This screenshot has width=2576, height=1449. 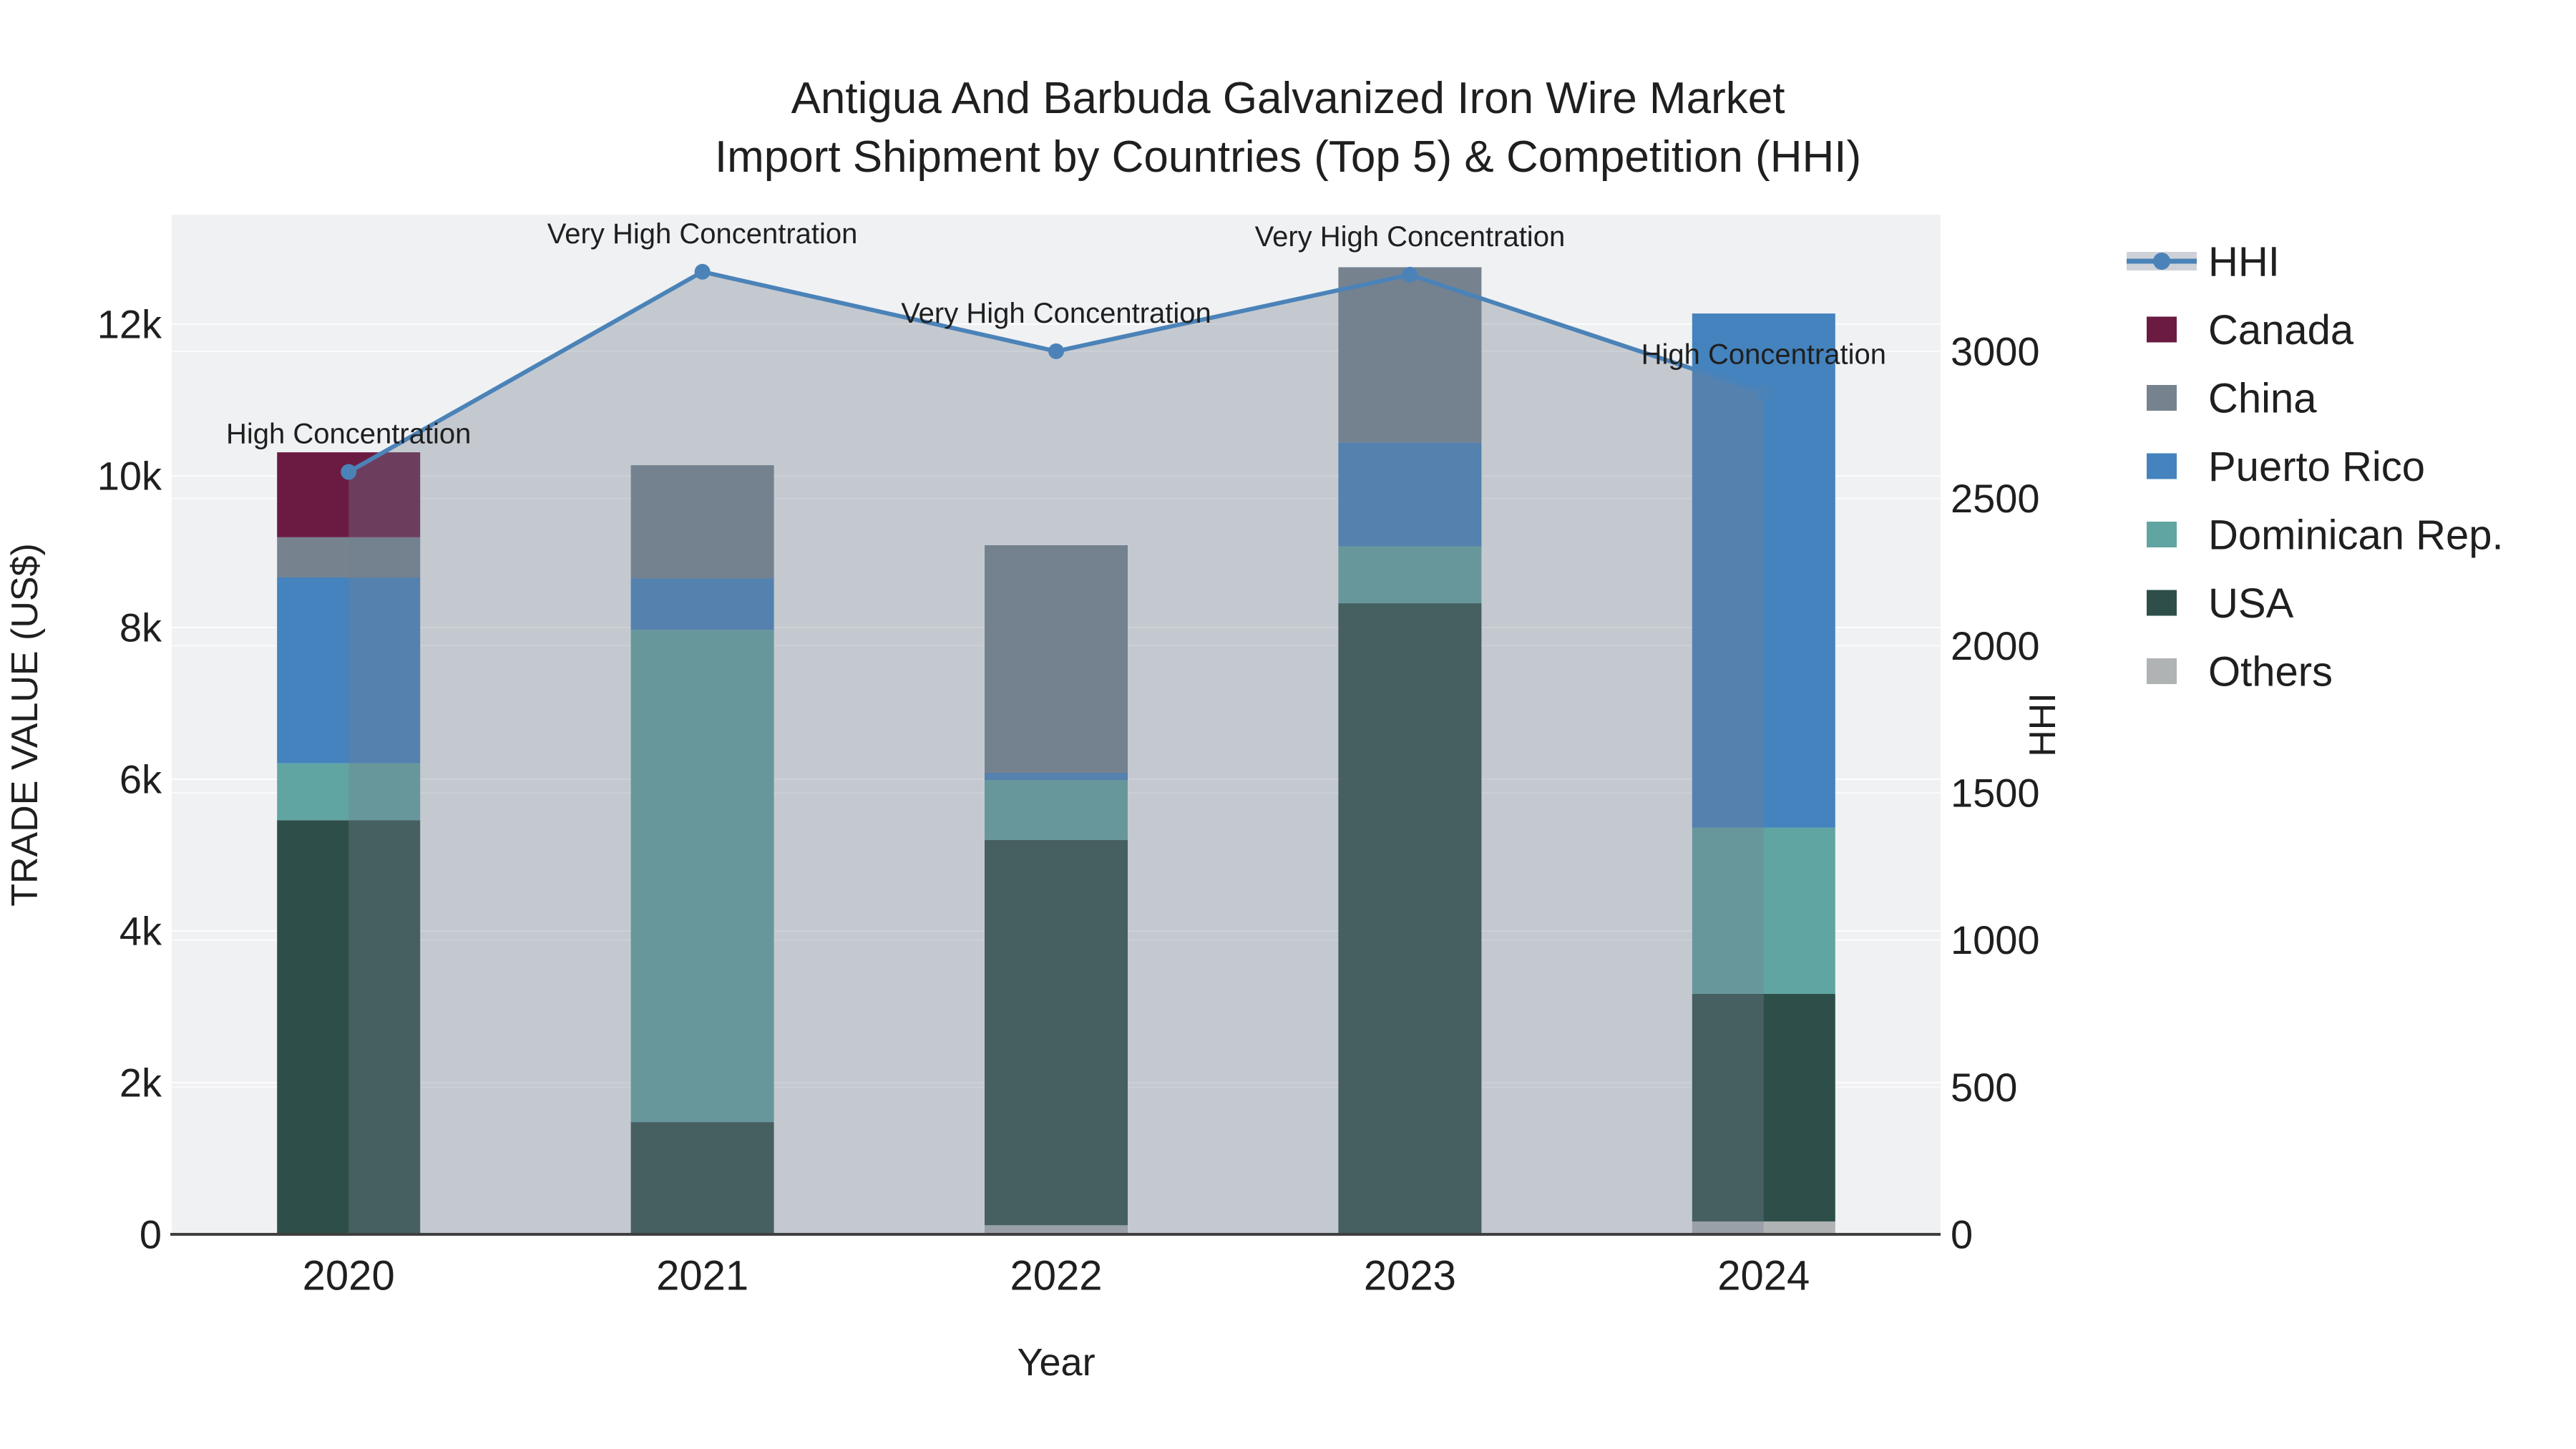 I want to click on bar-segment-2024-usa, so click(x=1763, y=1107).